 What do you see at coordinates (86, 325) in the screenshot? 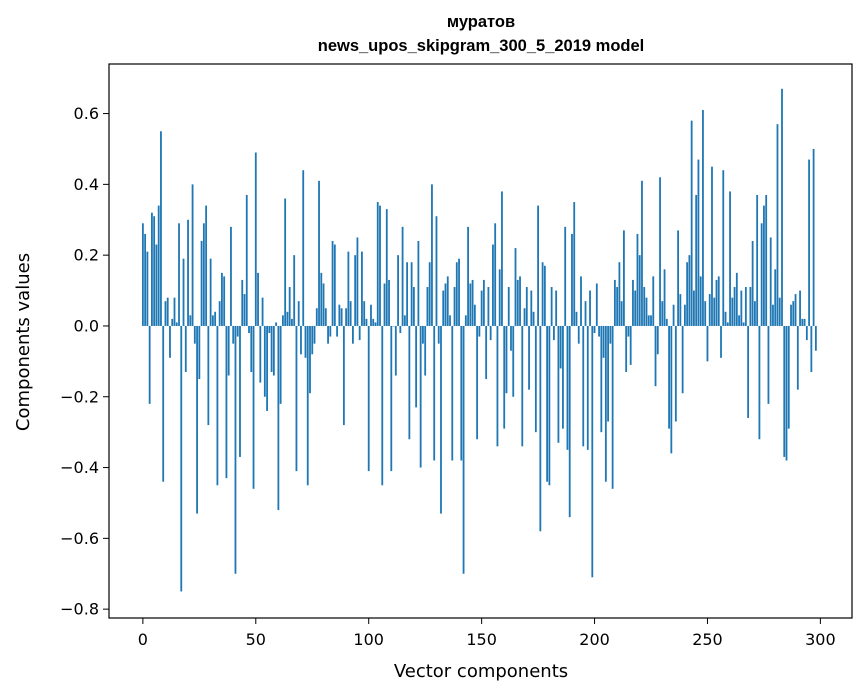
I see `y-tick-label: 0.0` at bounding box center [86, 325].